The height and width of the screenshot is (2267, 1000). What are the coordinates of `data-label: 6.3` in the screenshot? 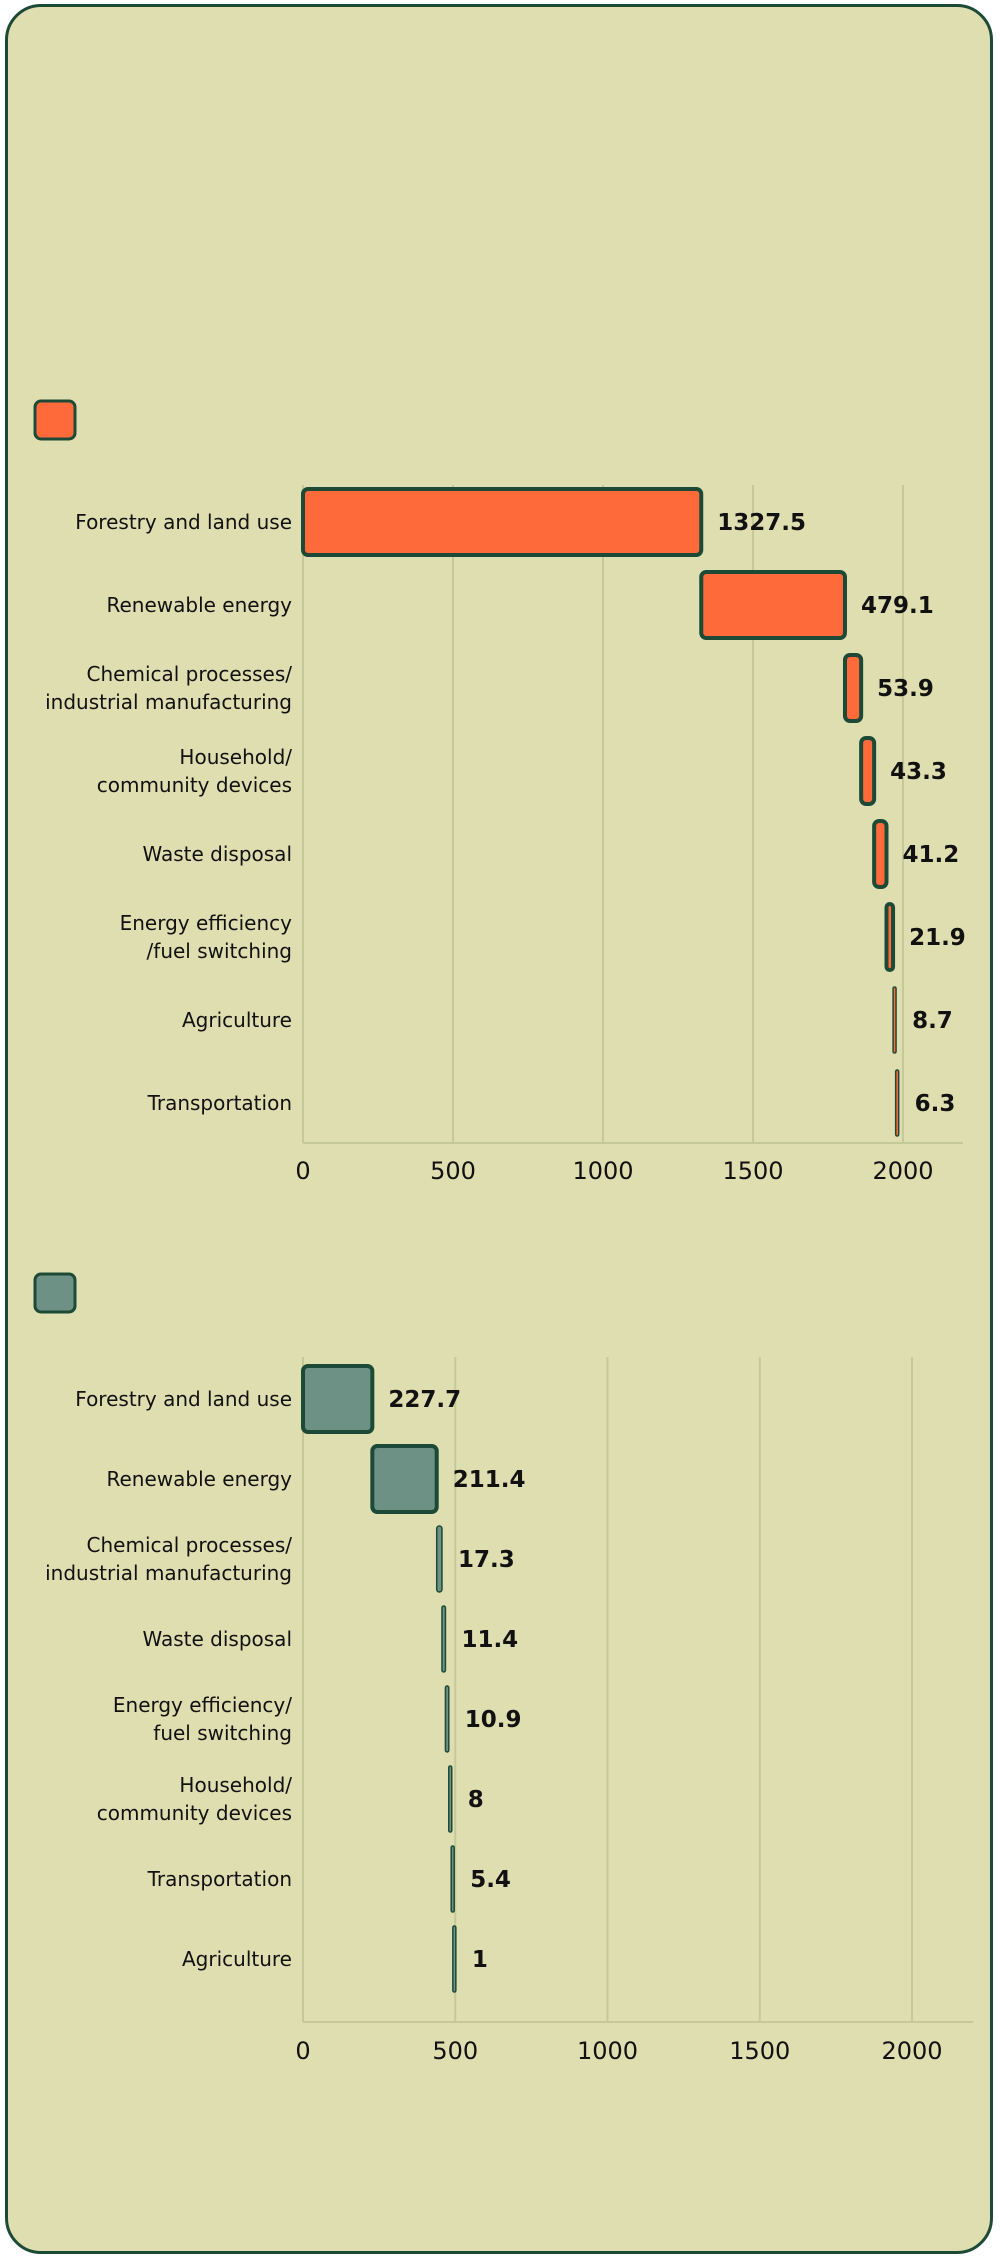 It's located at (935, 1104).